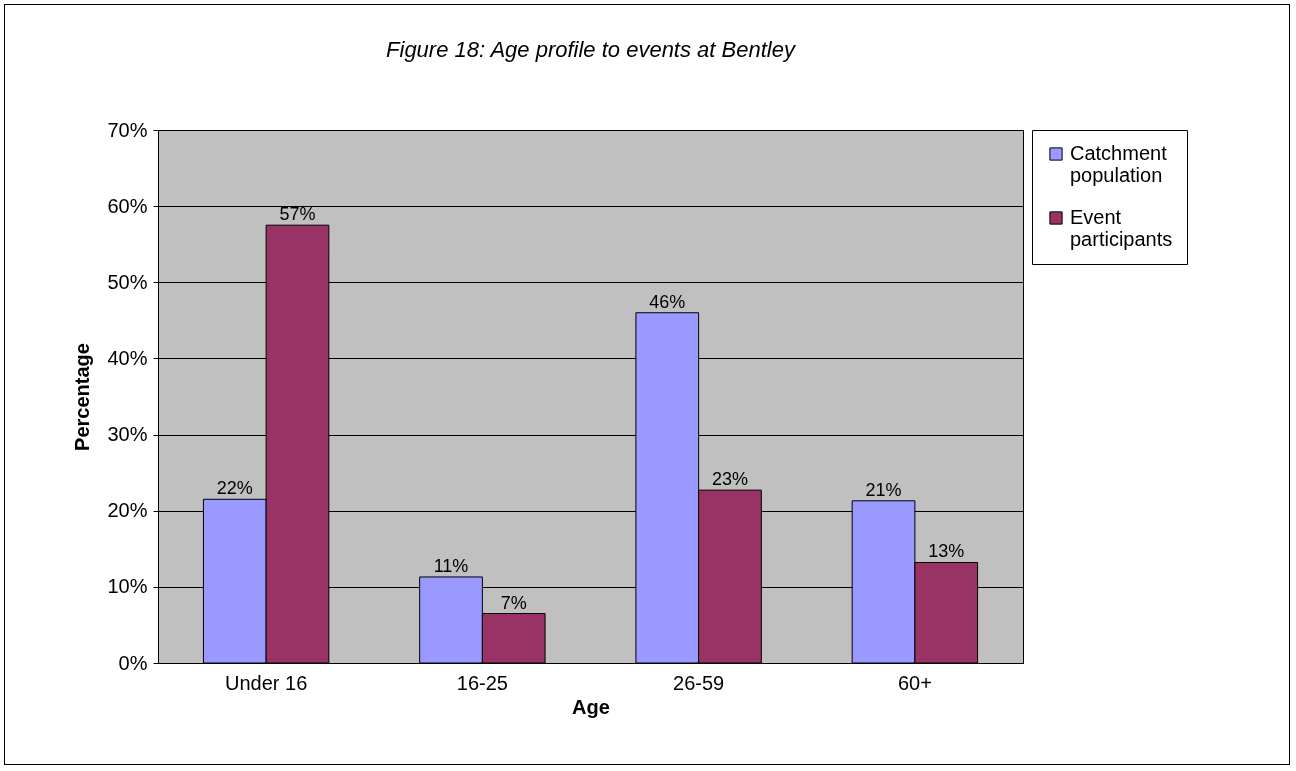 This screenshot has width=1296, height=771. Describe the element at coordinates (127, 586) in the screenshot. I see `y-tick-label: 10%` at that location.